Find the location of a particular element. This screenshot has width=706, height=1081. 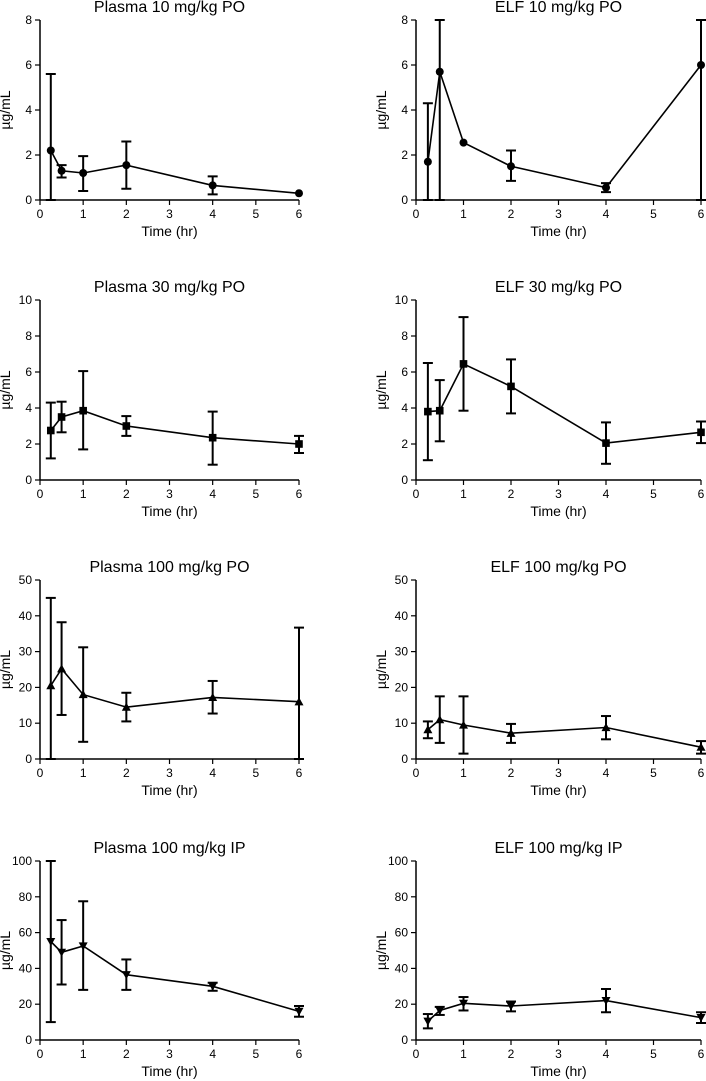

y-tick-label: 30 is located at coordinates (402, 652).